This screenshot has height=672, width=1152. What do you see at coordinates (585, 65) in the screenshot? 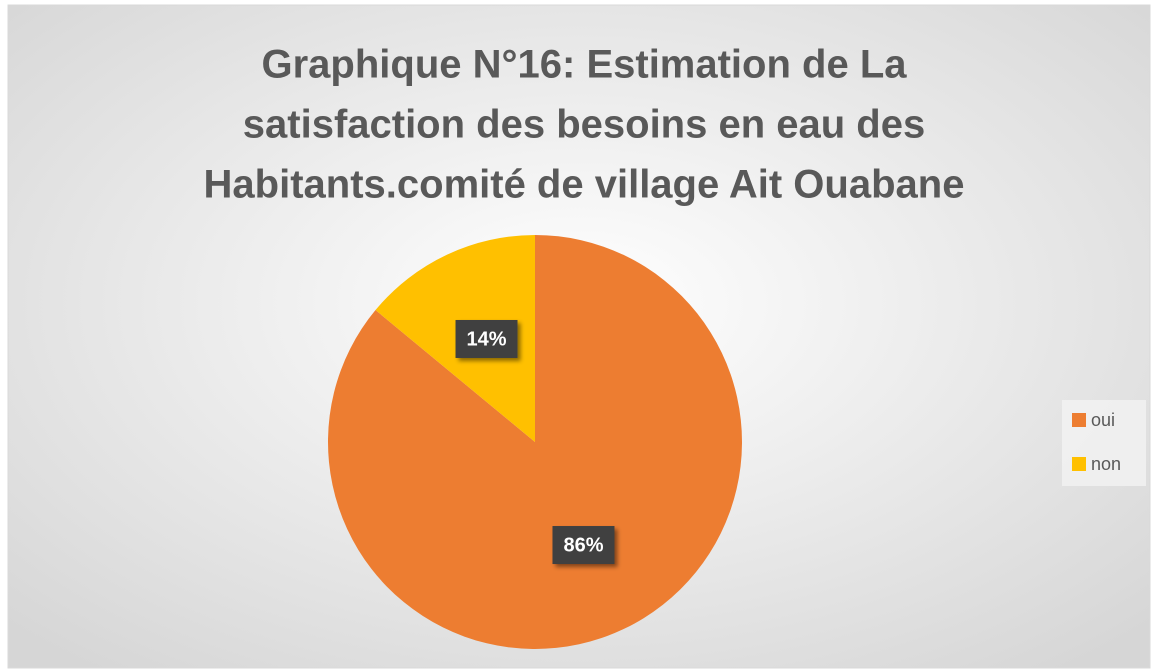
I see `chart-title: Graphique N°16: Estimation de La` at bounding box center [585, 65].